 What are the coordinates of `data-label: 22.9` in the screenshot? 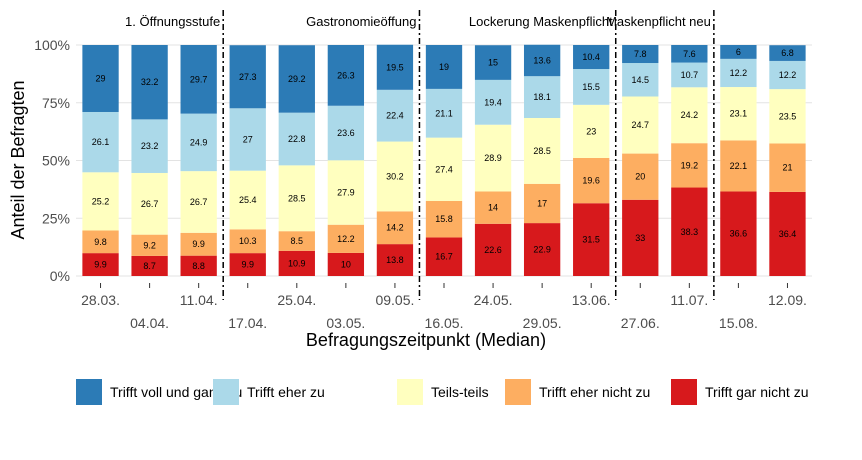 It's located at (542, 250).